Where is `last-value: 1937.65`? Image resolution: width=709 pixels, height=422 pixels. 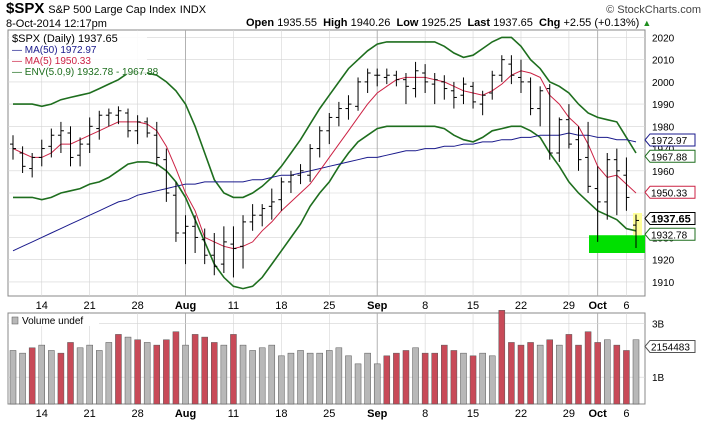 last-value: 1937.65 is located at coordinates (513, 23).